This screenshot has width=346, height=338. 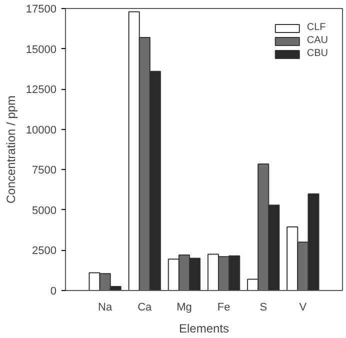 What do you see at coordinates (303, 308) in the screenshot?
I see `x-tick-label: V` at bounding box center [303, 308].